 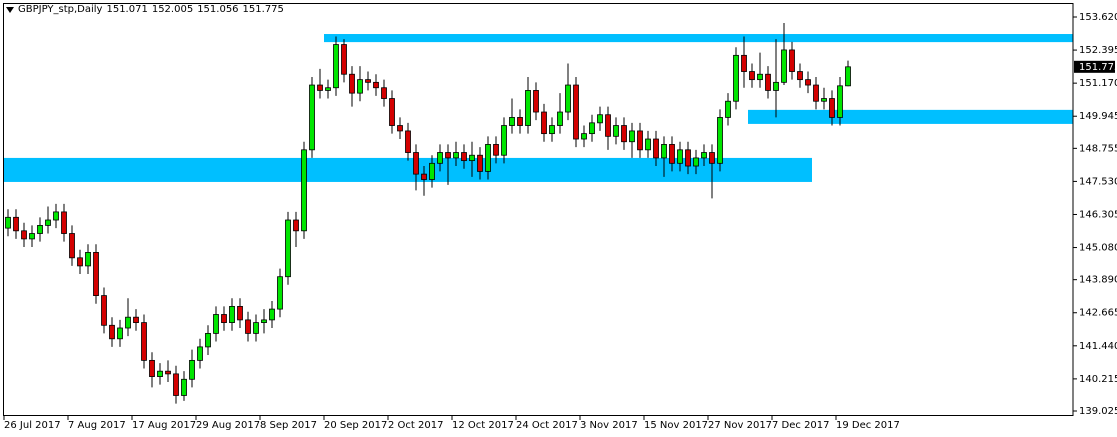 I want to click on y-tick-label: 149.945, so click(x=1098, y=116).